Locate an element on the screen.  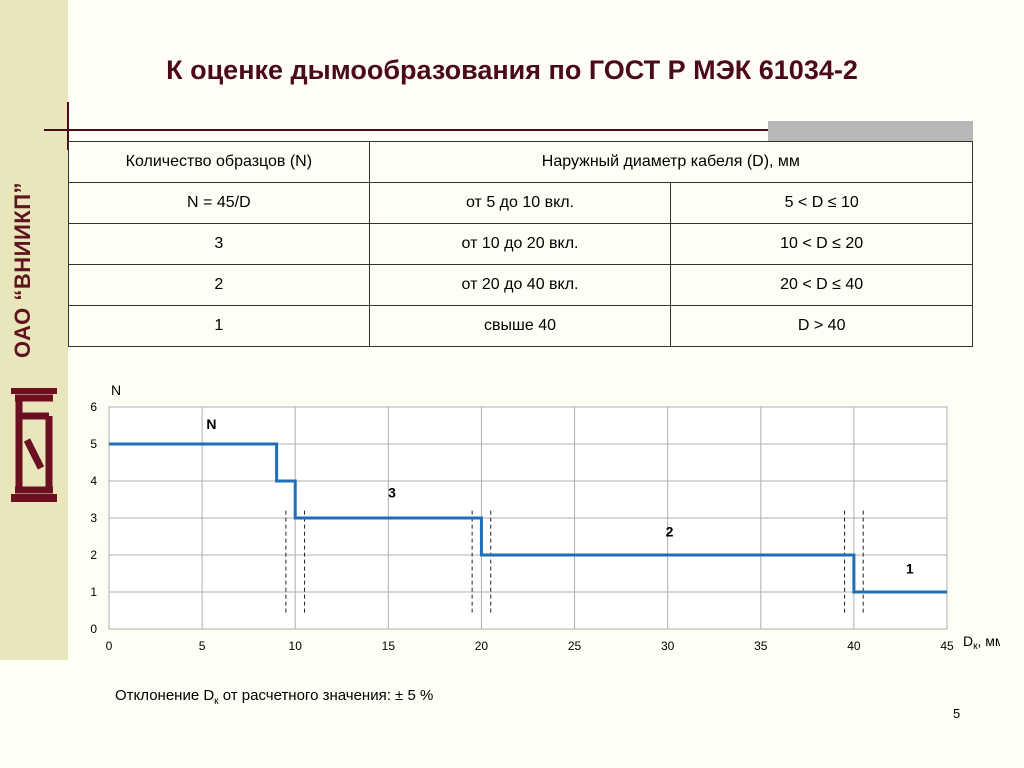
table-cell: 10 < D ≤ 20 is located at coordinates (821, 244).